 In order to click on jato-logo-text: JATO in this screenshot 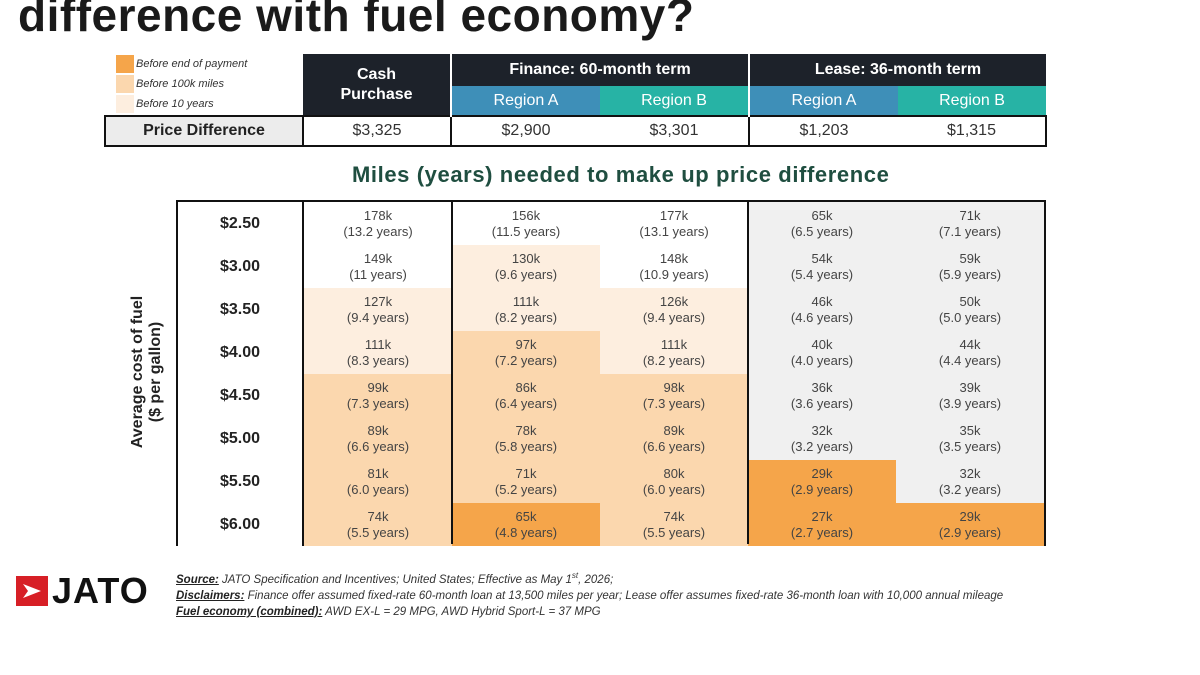, I will do `click(100, 590)`.